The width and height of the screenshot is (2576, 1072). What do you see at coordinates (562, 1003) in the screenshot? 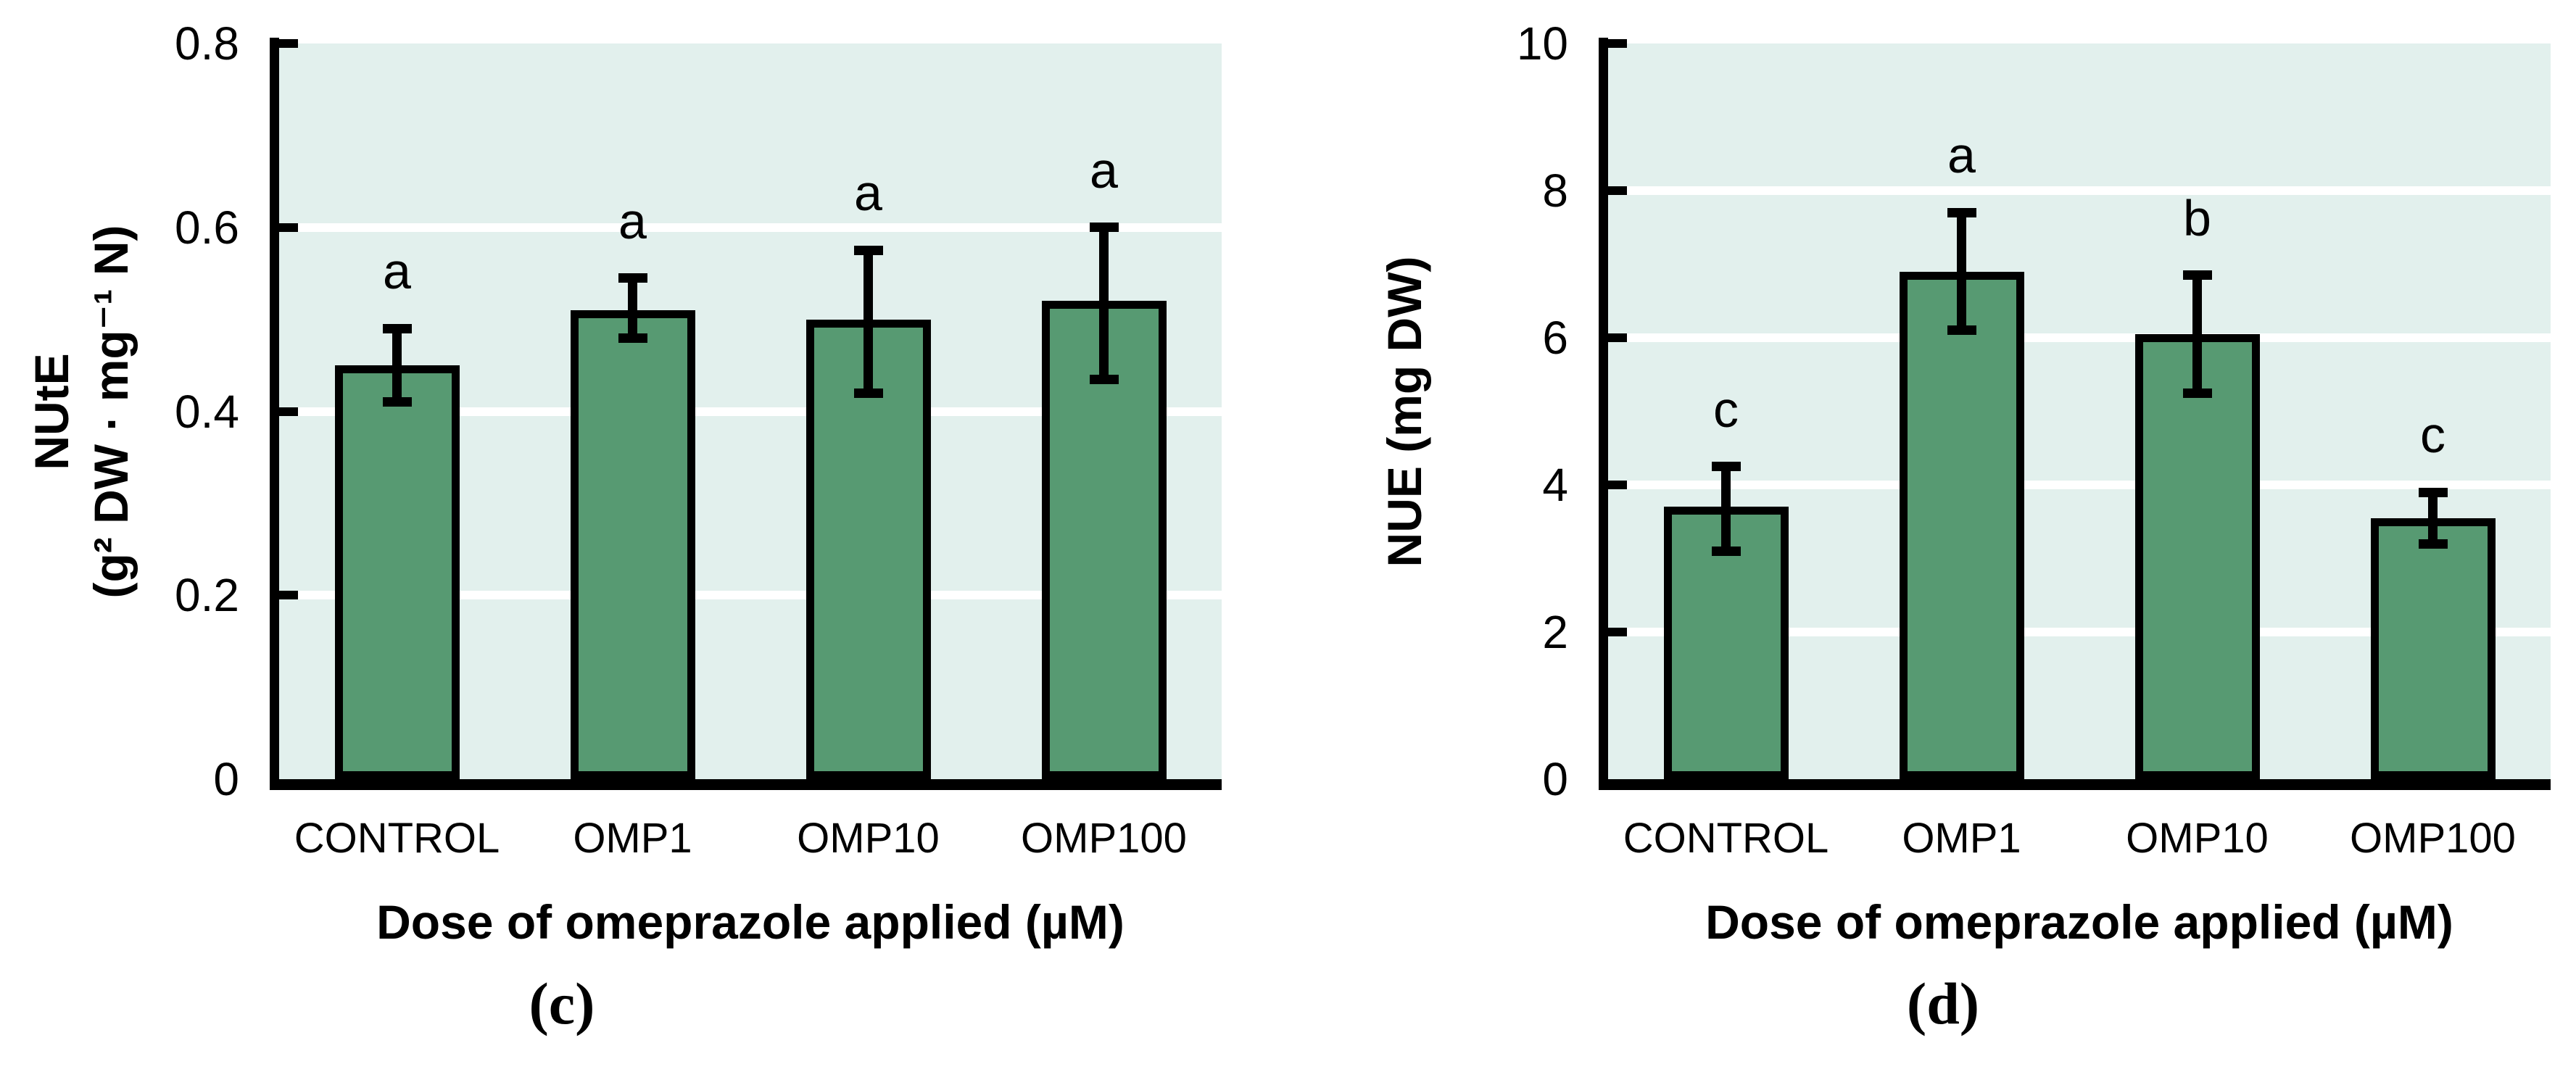
I see `panel-caption: (c)` at bounding box center [562, 1003].